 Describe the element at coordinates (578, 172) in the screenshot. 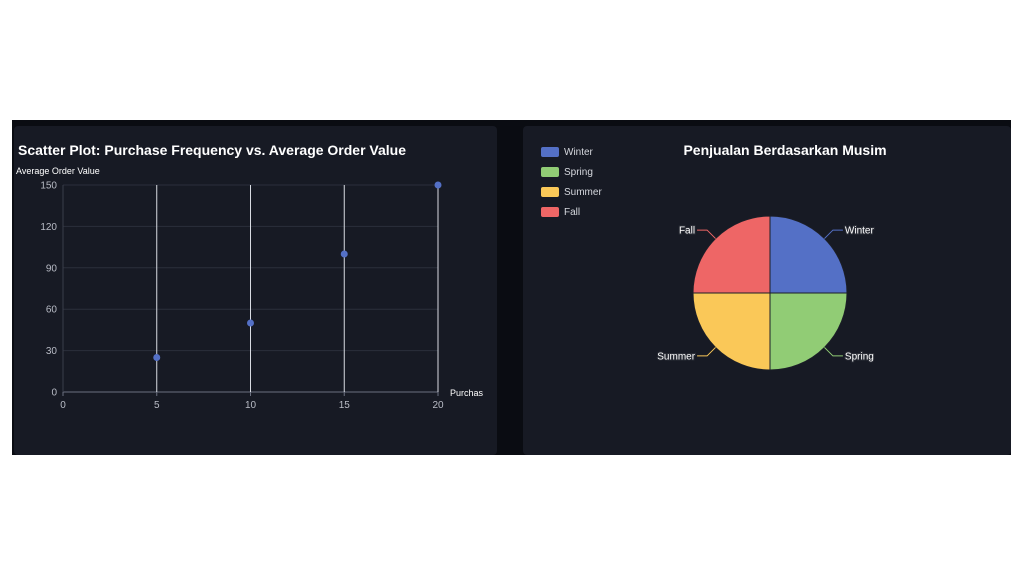

I see `legend-label: Spring` at that location.